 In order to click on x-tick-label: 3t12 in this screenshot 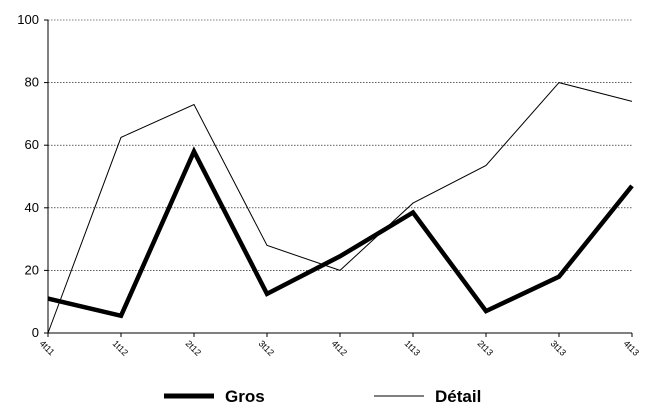, I will do `click(266, 347)`.